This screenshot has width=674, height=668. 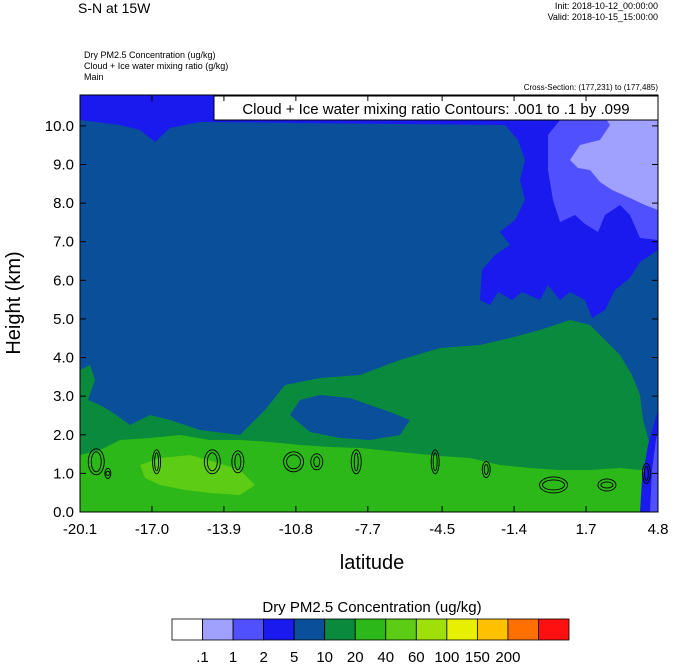 I want to click on y-tick-label: 5.0, so click(x=63, y=319).